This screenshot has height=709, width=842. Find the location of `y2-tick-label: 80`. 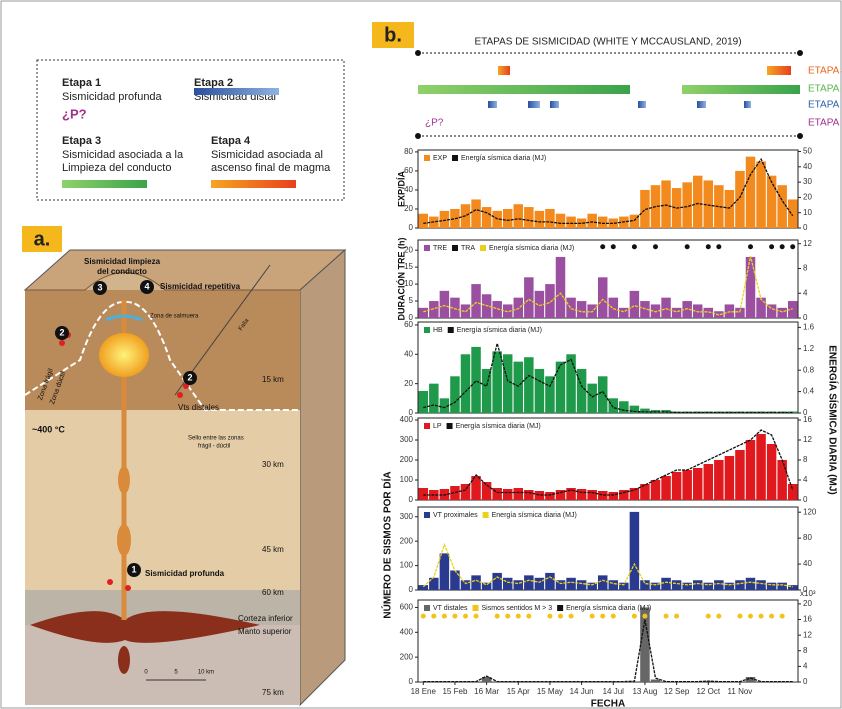

y2-tick-label: 80 is located at coordinates (807, 537).